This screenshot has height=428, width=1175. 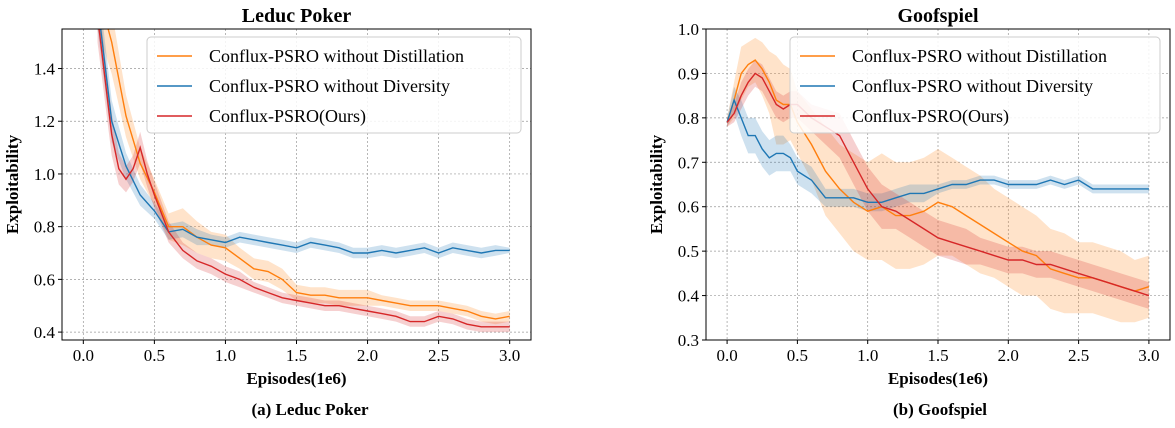 I want to click on y-tick-label: 0.9, so click(x=688, y=73).